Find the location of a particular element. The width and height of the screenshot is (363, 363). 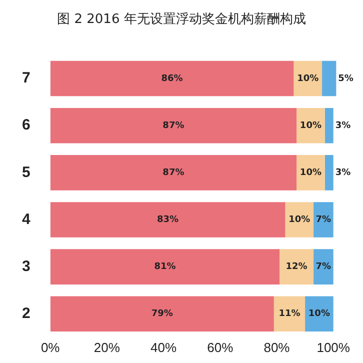

data-label: 83% is located at coordinates (168, 220).